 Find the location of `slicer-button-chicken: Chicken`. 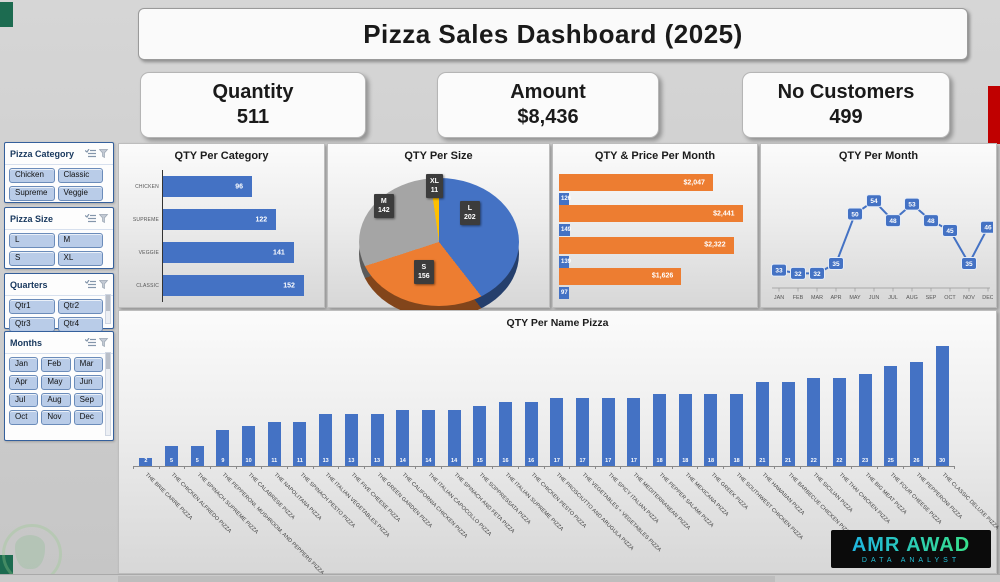

slicer-button-chicken: Chicken is located at coordinates (32, 175).